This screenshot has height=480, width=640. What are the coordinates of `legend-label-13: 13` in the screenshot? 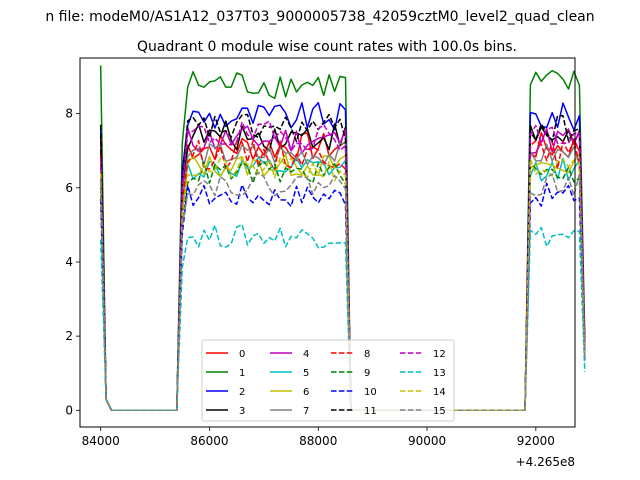 It's located at (439, 373).